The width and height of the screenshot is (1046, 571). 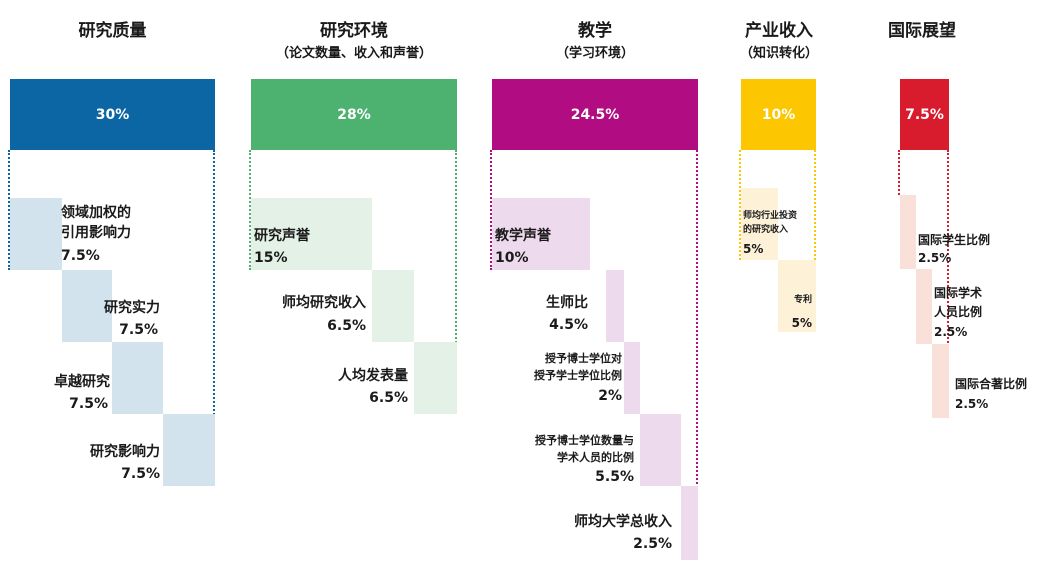 I want to click on sub-indicator-name: 师均行业投资 的研究收入, so click(x=770, y=223).